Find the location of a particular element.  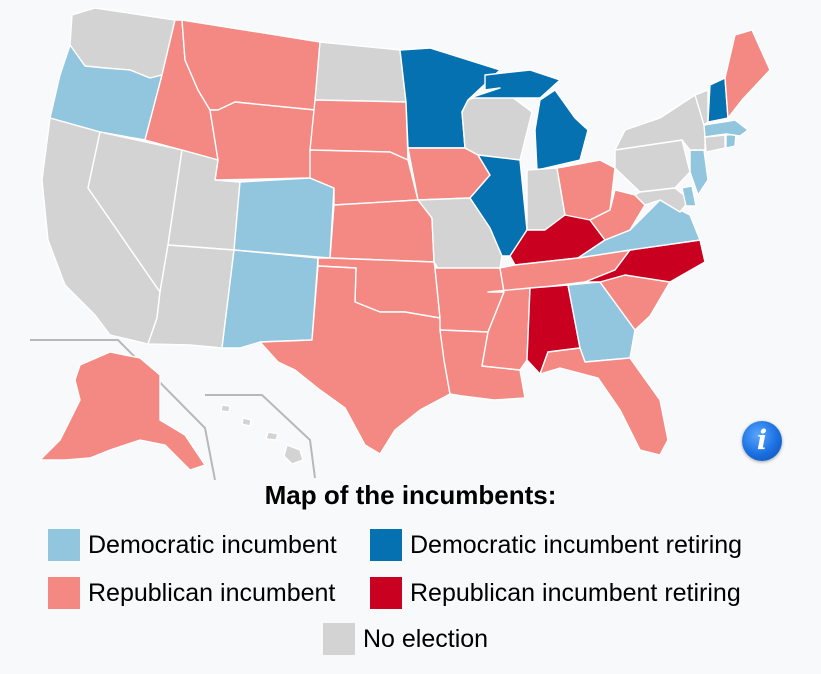

state-ma is located at coordinates (726, 128).